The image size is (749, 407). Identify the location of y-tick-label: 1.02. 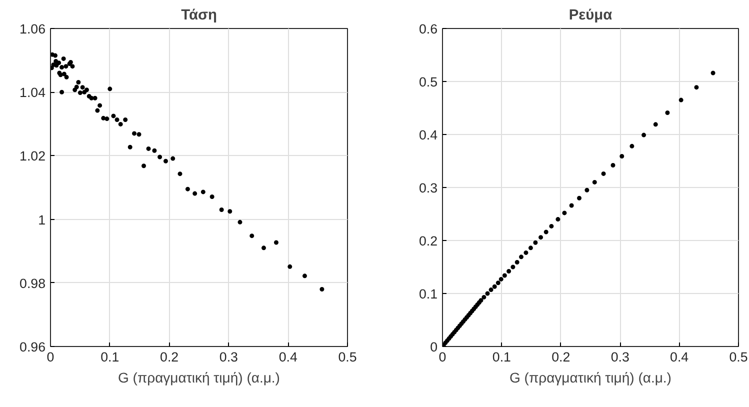
(33, 156).